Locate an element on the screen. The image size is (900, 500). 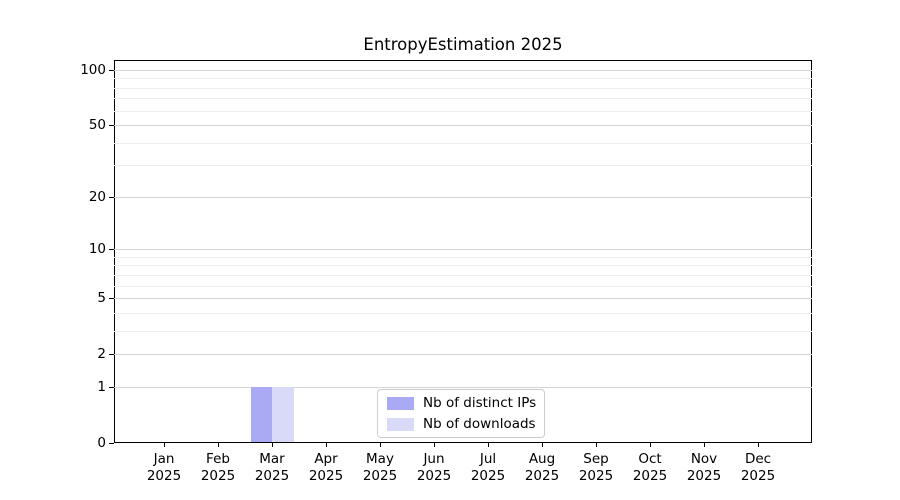
x-tick-label: Aug 2025 is located at coordinates (542, 468).